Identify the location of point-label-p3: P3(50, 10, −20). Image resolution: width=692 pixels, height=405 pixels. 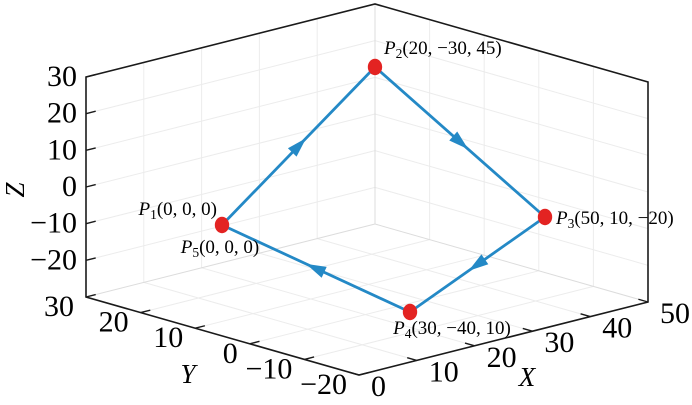
(614, 219).